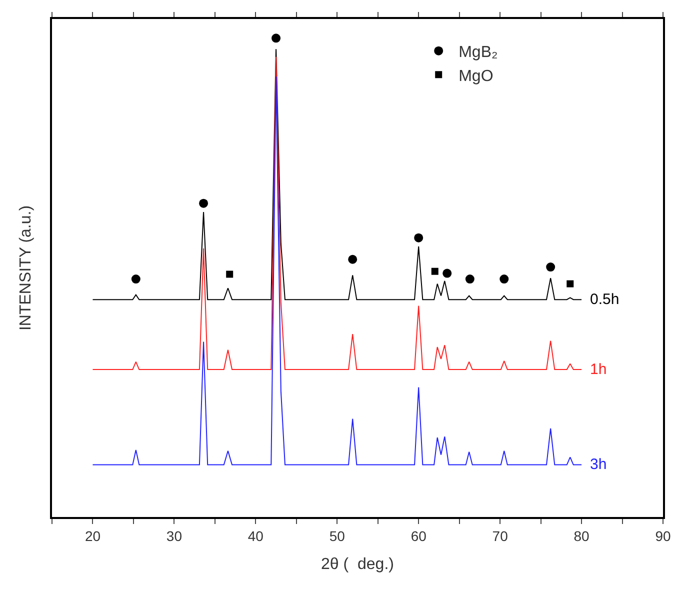  Describe the element at coordinates (92, 536) in the screenshot. I see `x-tick-label: 20` at that location.